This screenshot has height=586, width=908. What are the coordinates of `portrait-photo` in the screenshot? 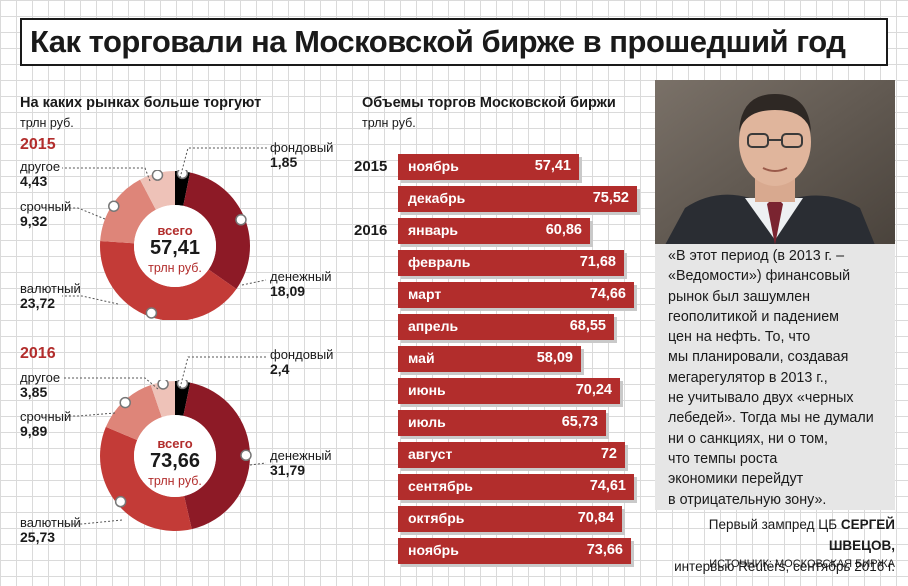 It's located at (775, 162).